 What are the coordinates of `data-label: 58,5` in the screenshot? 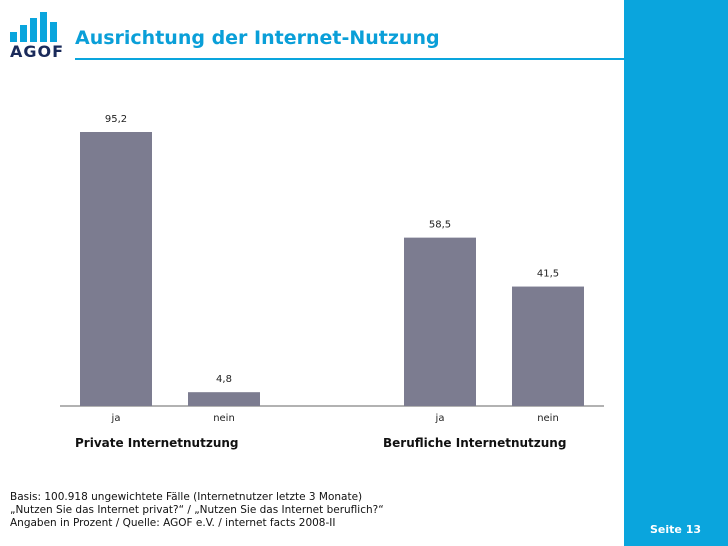 It's located at (440, 225).